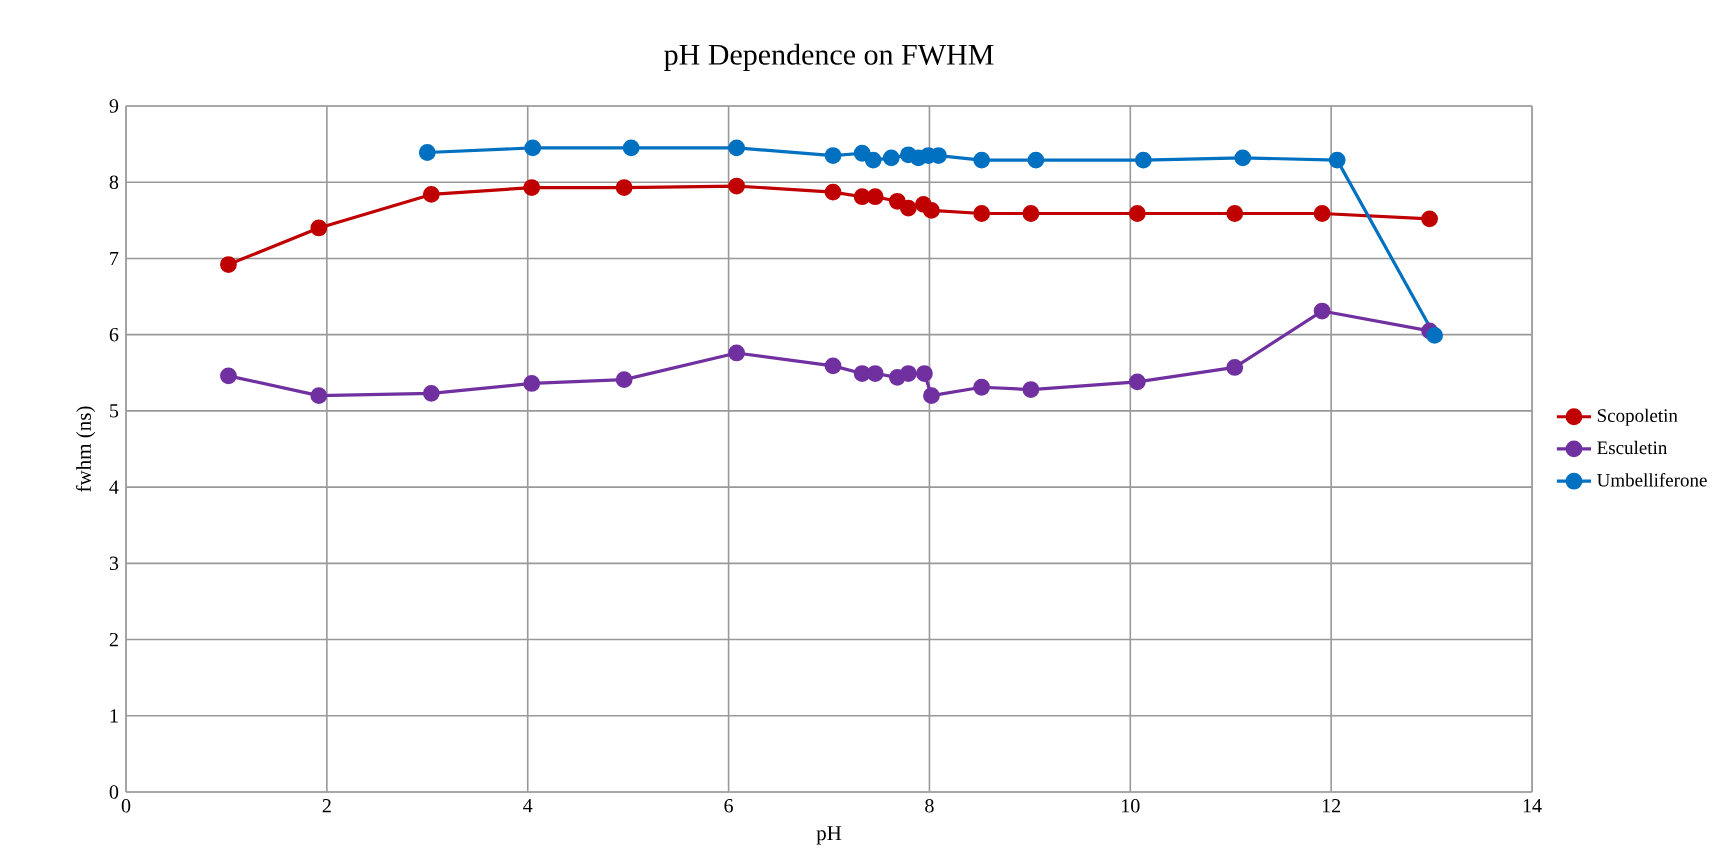  Describe the element at coordinates (114, 182) in the screenshot. I see `y-tick-label: 8` at that location.